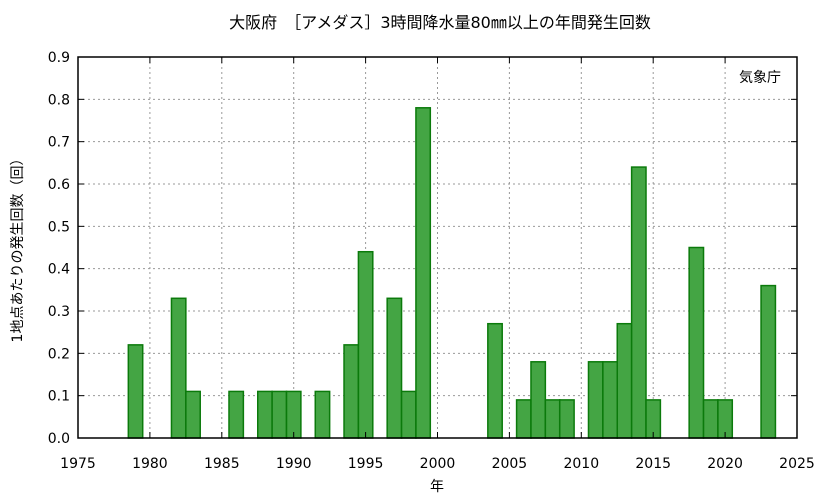 The image size is (833, 498). I want to click on bar-1995, so click(365, 344).